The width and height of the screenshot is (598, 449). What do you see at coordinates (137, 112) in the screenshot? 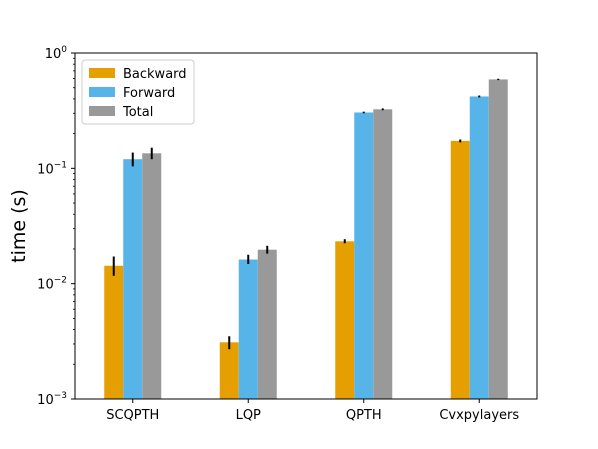
I see `legend-label-total: Total` at bounding box center [137, 112].